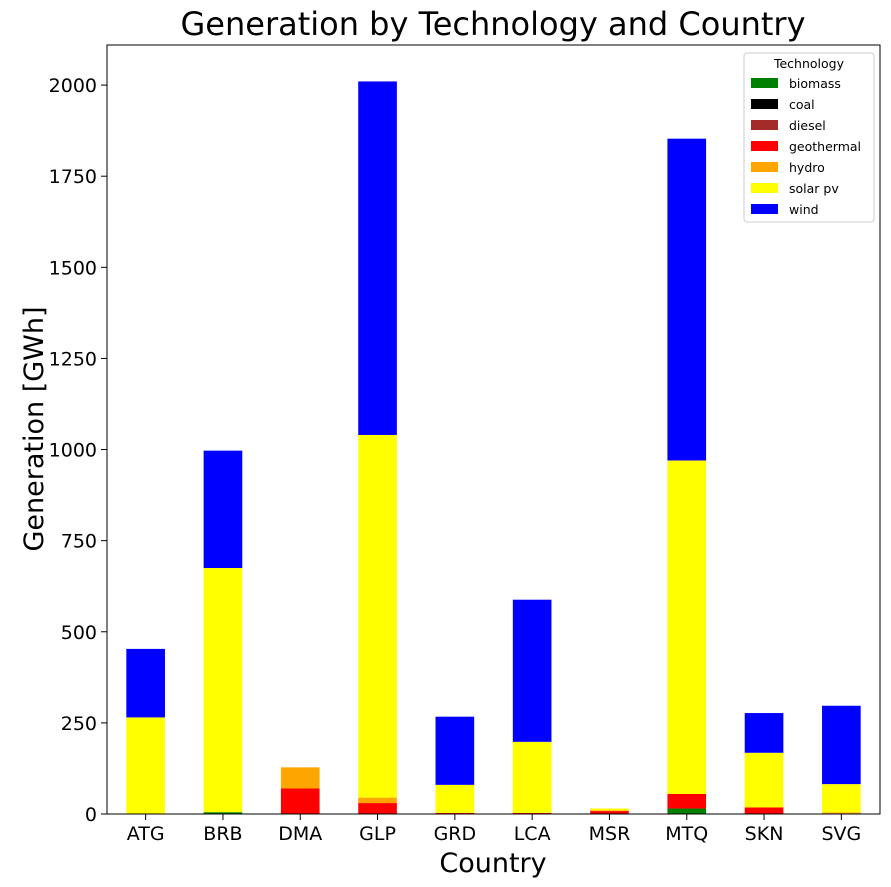  What do you see at coordinates (455, 798) in the screenshot?
I see `bar-segment-grd-solar-pv` at bounding box center [455, 798].